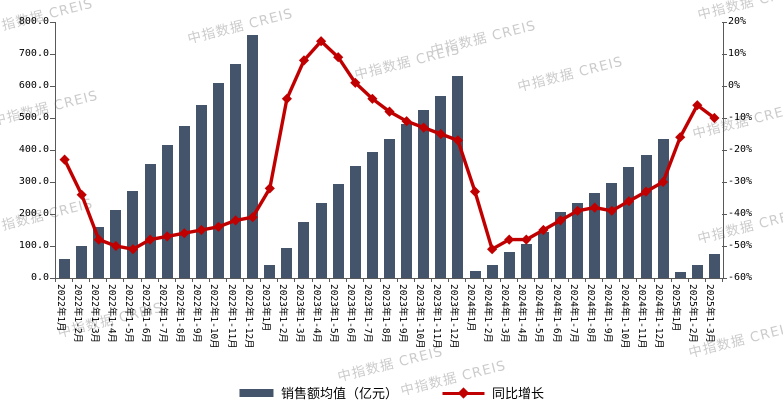  I want to click on x-axis-label: 2024年1-10月, so click(624, 316).